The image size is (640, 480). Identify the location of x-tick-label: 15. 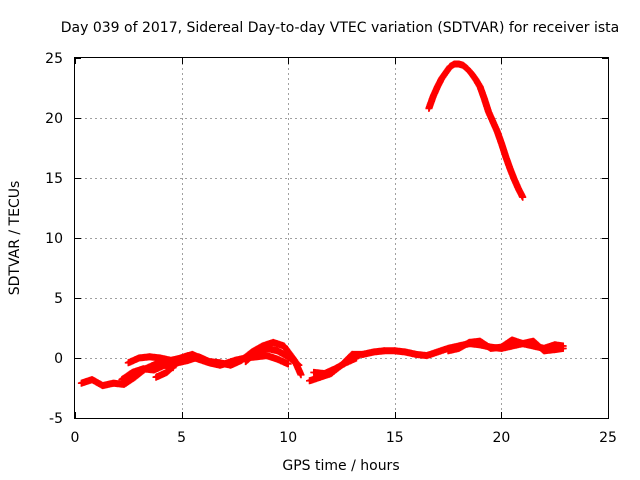
(395, 438).